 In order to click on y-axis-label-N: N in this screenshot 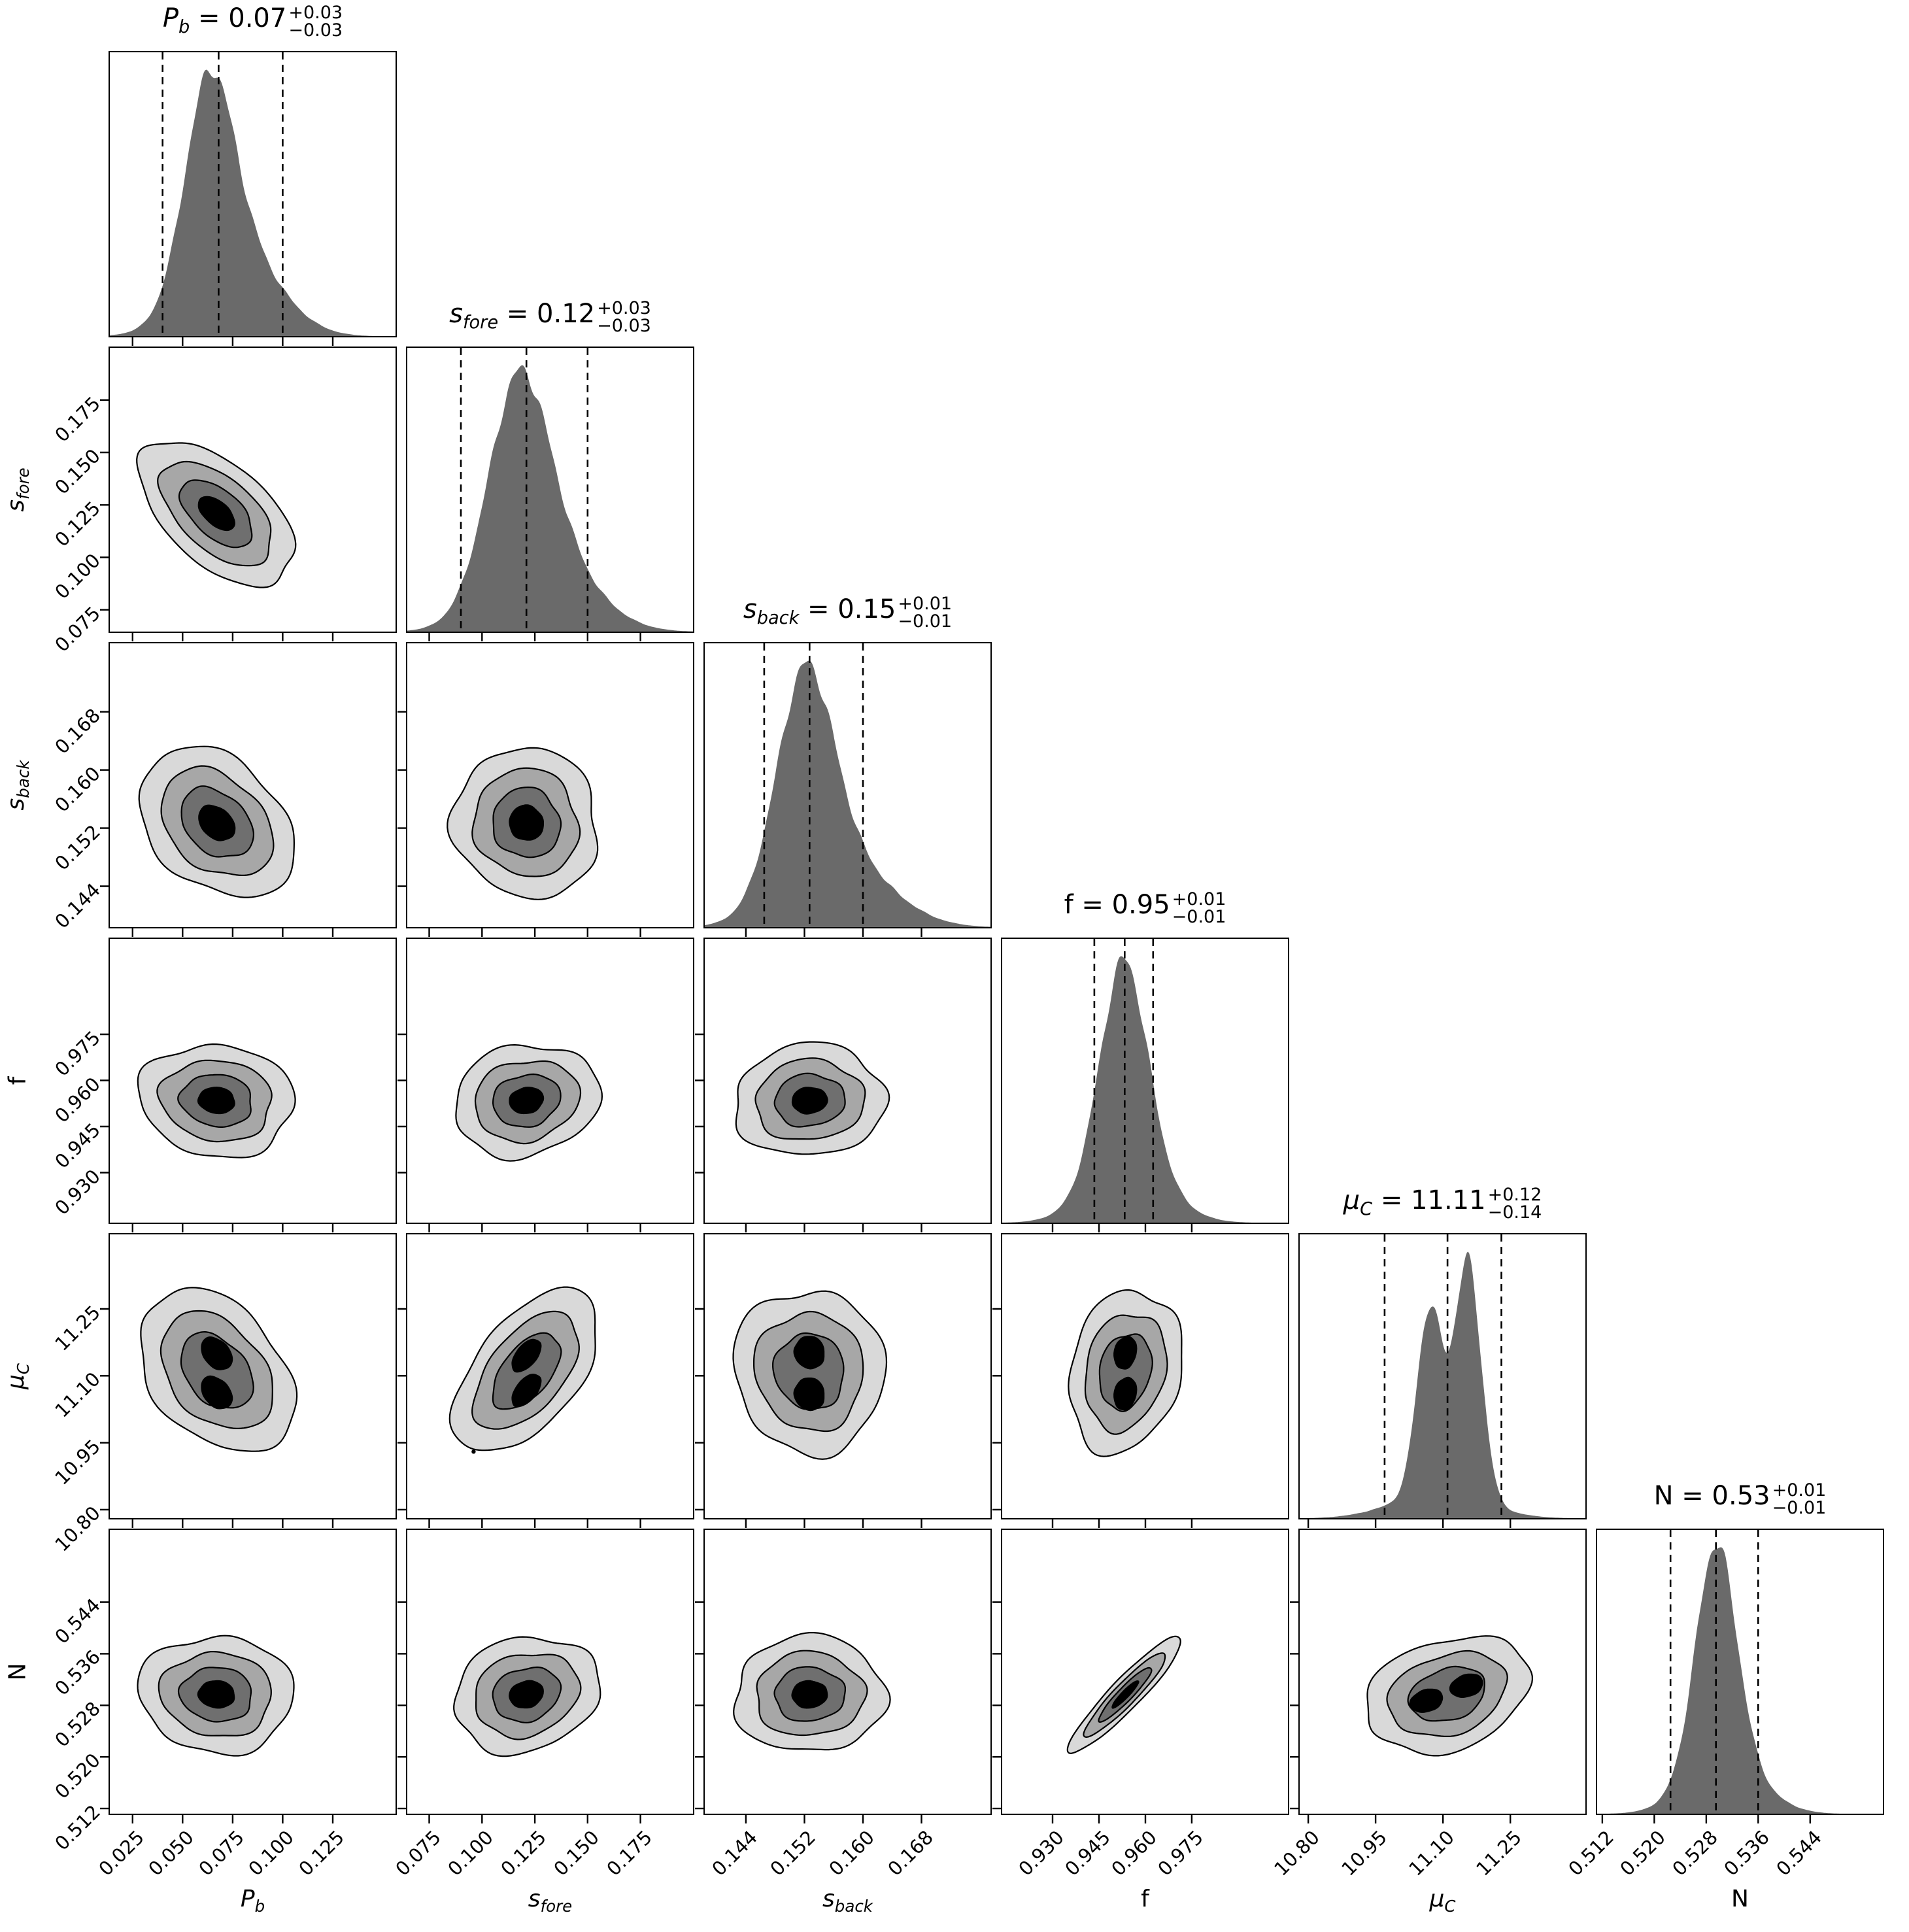, I will do `click(17, 1672)`.